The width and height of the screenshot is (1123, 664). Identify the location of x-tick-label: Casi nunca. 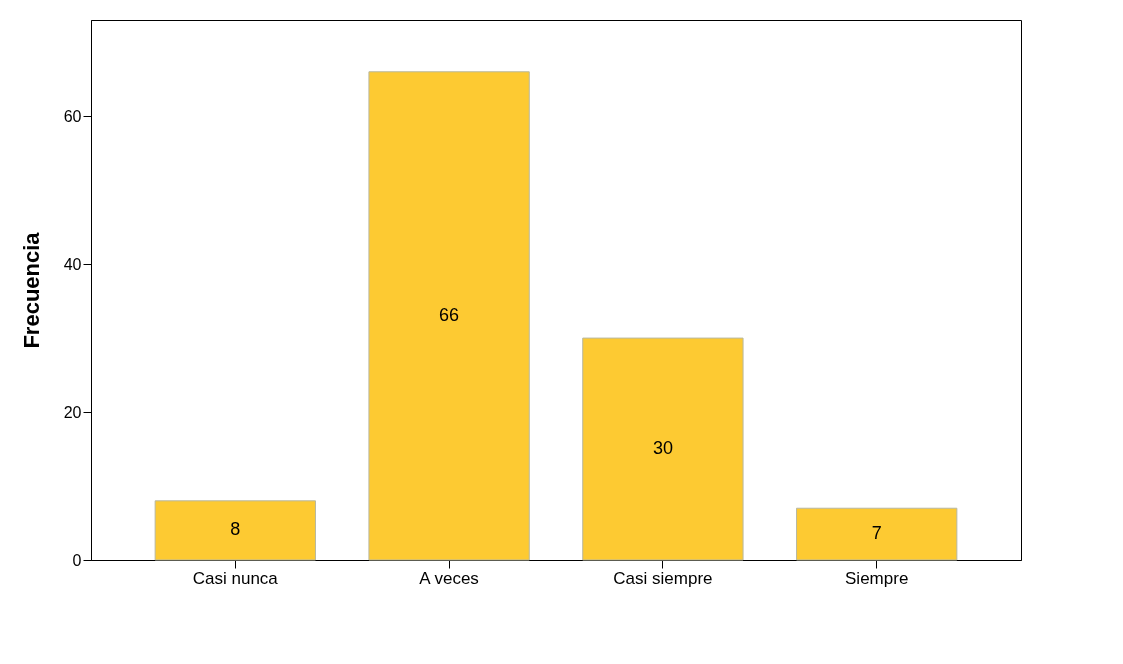
(235, 578).